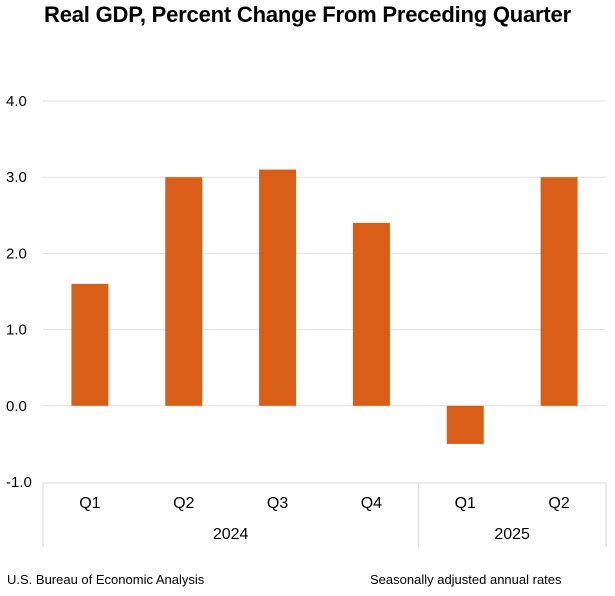 The width and height of the screenshot is (615, 596). Describe the element at coordinates (324, 514) in the screenshot. I see `x-axis-category-labels: Q1 Q2 Q3 Q4 Q1 Q2 2024 2025` at that location.